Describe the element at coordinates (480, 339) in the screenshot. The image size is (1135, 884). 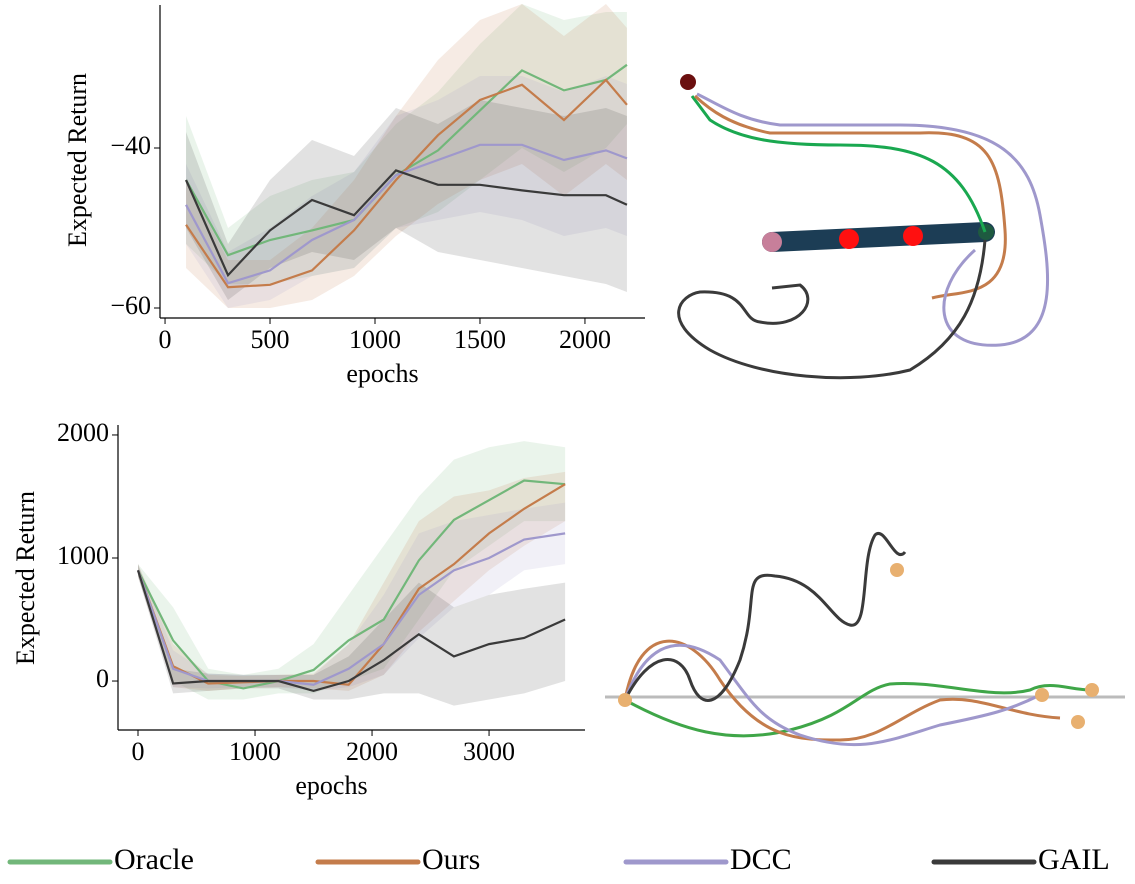
I see `x-tick-label: 1500` at that location.